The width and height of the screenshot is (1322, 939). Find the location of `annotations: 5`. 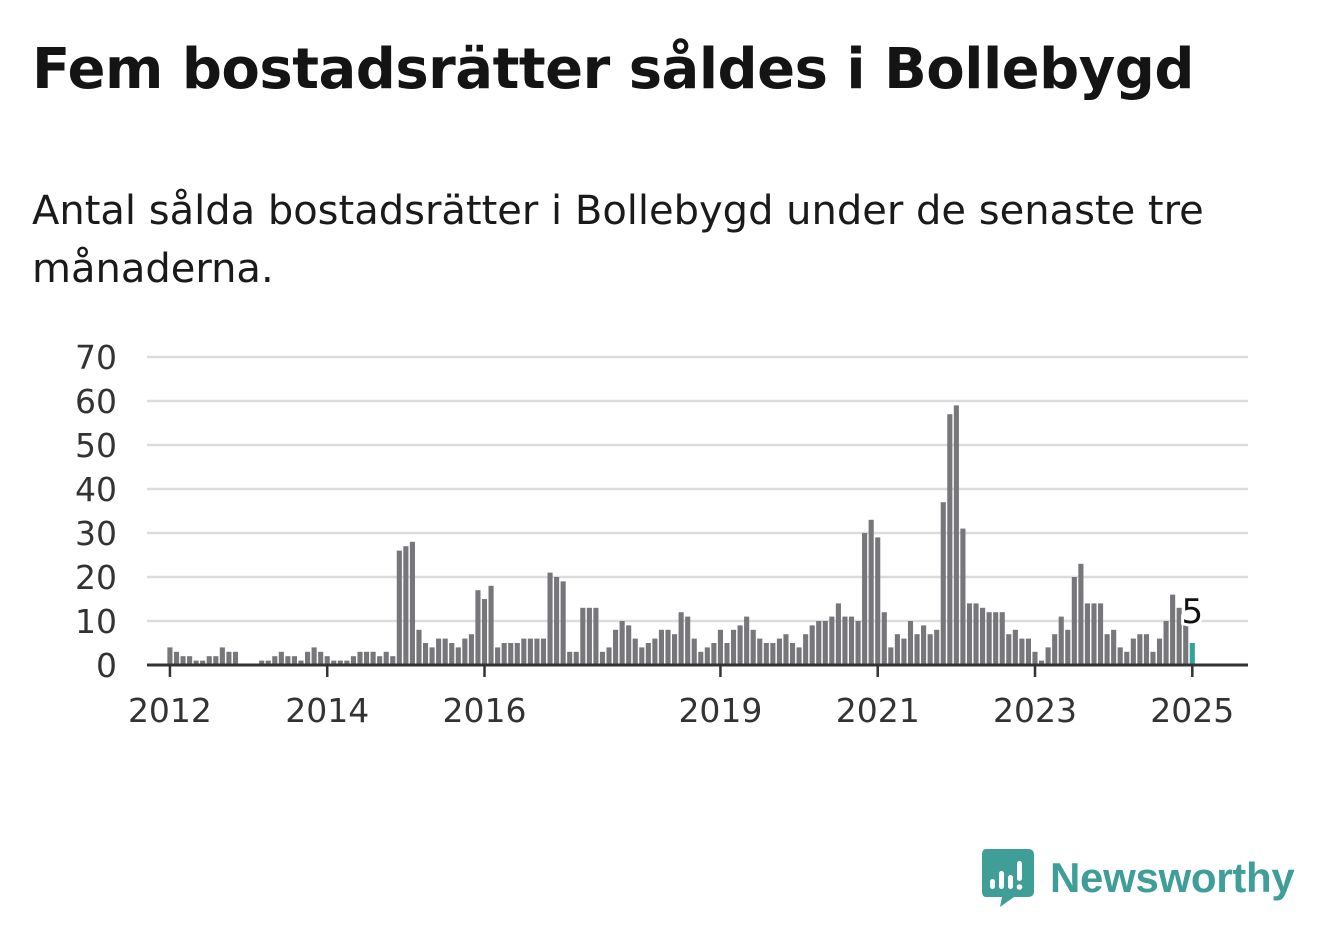

annotations: 5 is located at coordinates (1192, 612).